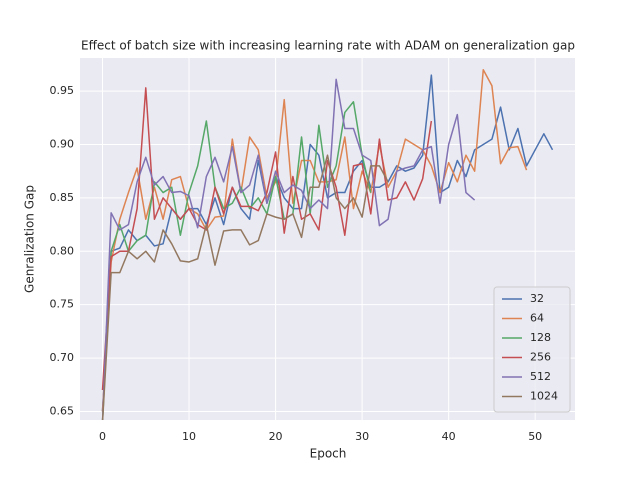 The height and width of the screenshot is (480, 640). Describe the element at coordinates (535, 436) in the screenshot. I see `x-tick-label: 50` at that location.